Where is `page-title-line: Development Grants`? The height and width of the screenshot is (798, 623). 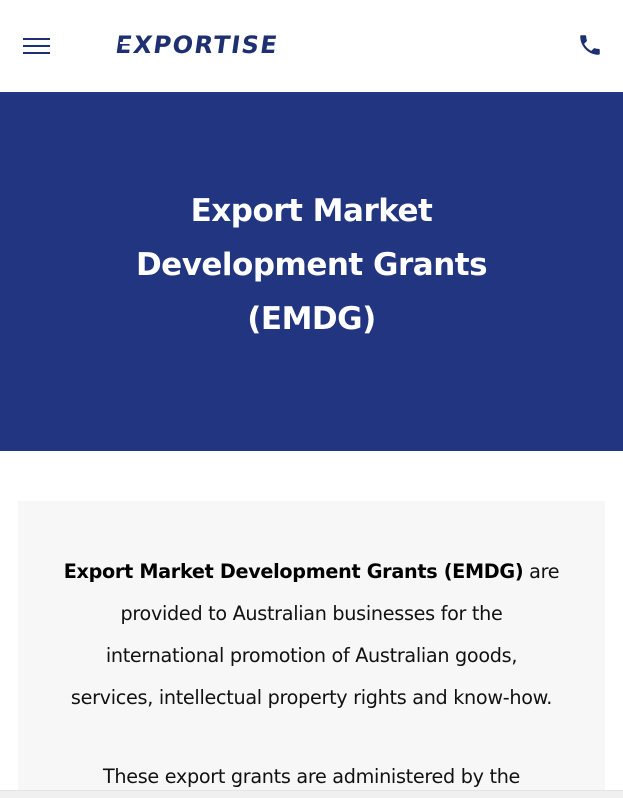
page-title-line: Development Grants is located at coordinates (311, 264).